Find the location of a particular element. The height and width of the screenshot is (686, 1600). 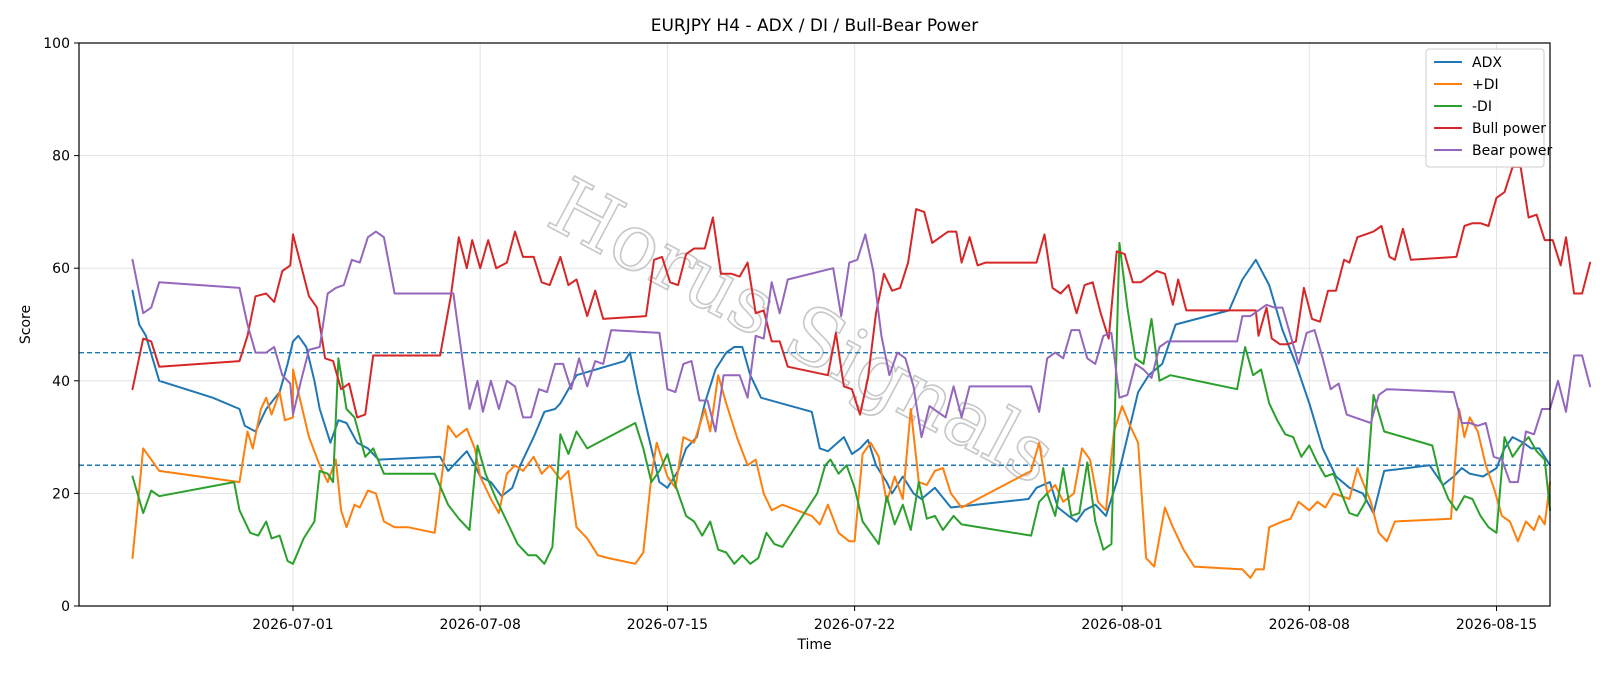

x-tick-label: 2026-07-22 is located at coordinates (854, 625).